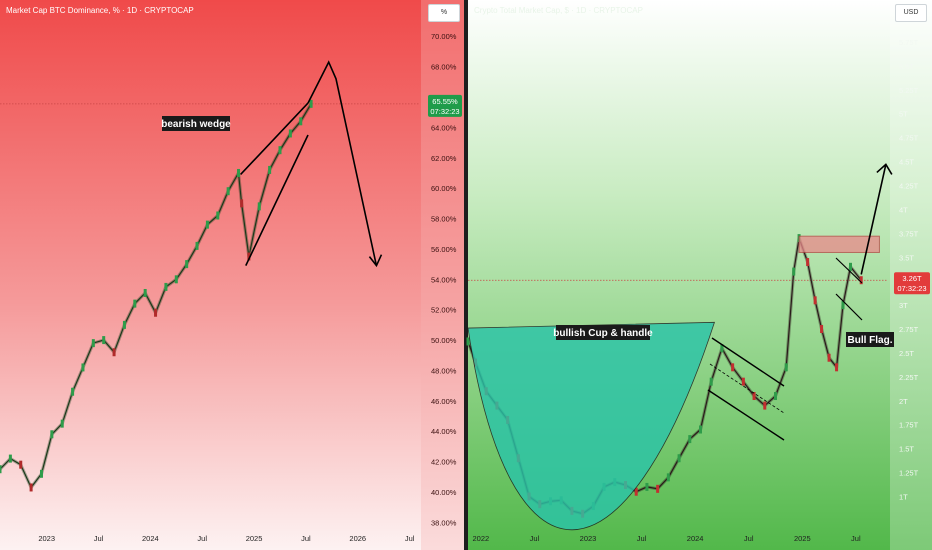 The image size is (932, 550). Describe the element at coordinates (444, 158) in the screenshot. I see `y-tick-label: 62.00%` at that location.